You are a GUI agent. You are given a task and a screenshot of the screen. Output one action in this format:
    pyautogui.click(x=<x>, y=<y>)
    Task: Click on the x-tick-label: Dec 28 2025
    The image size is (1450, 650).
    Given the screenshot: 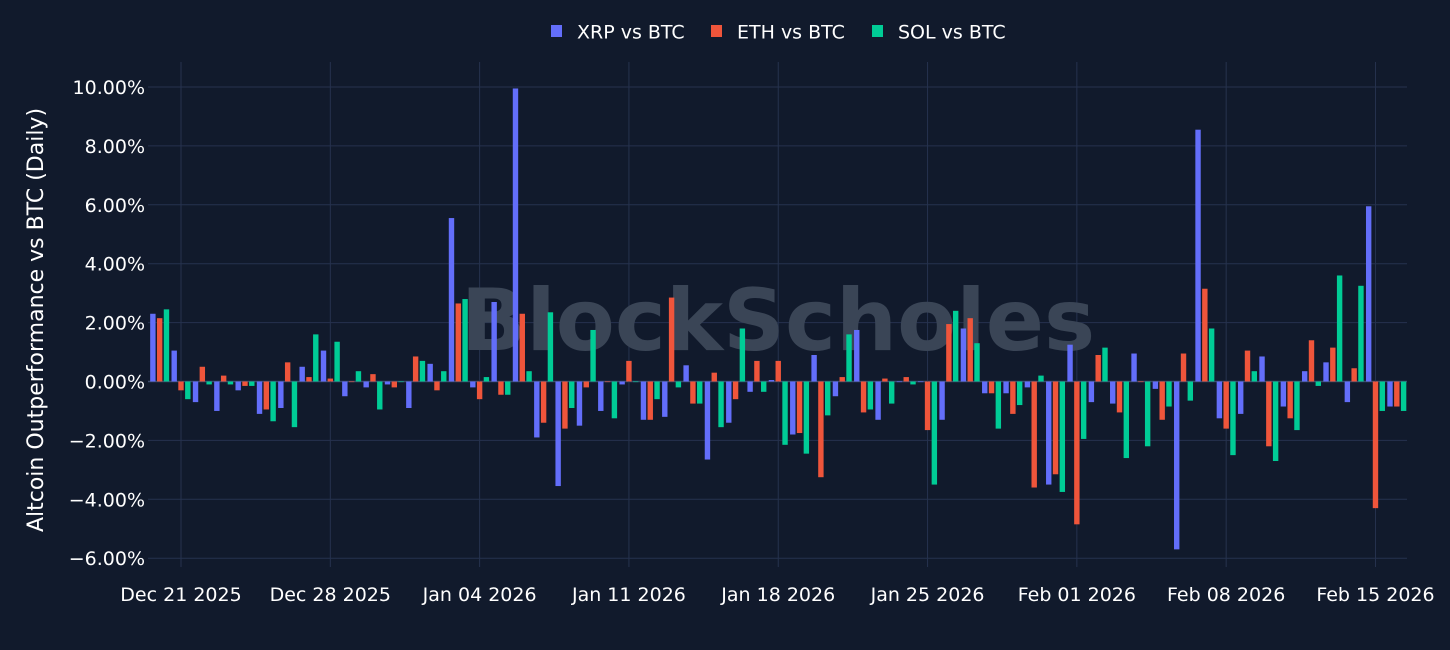 What is the action you would take?
    pyautogui.click(x=330, y=595)
    